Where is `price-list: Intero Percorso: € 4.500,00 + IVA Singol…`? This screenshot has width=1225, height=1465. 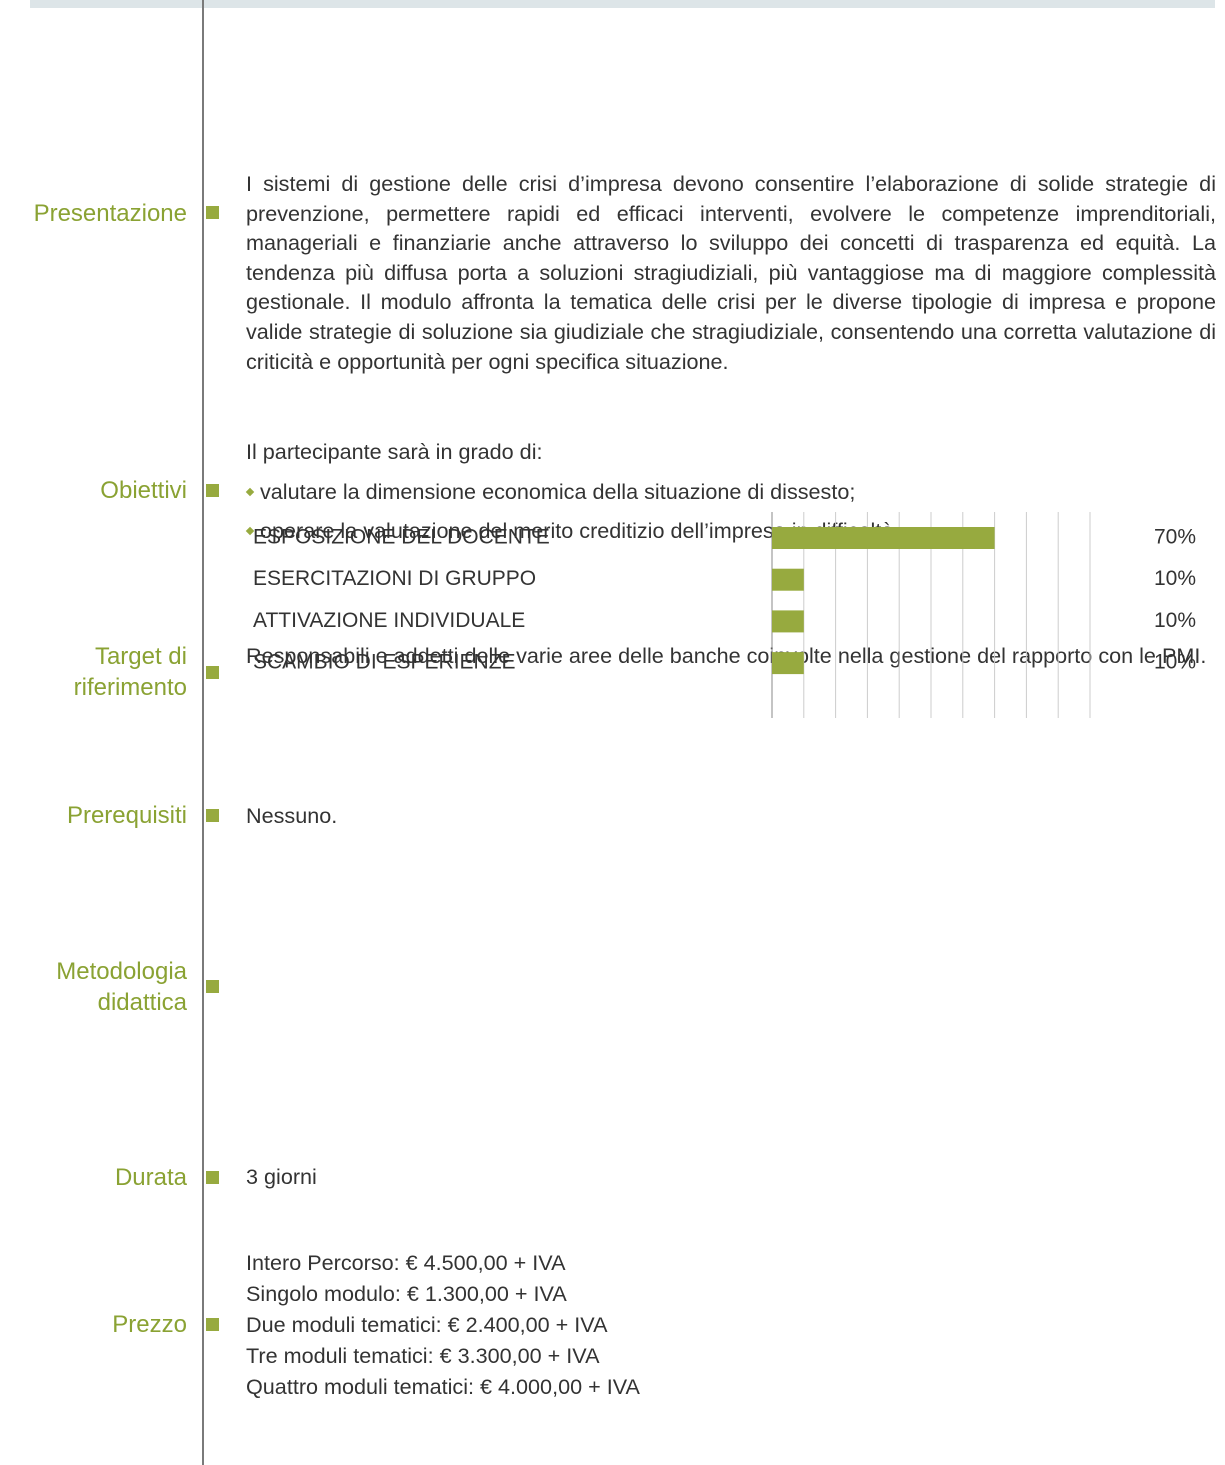 price-list: Intero Percorso: € 4.500,00 + IVA Singol… is located at coordinates (731, 1324).